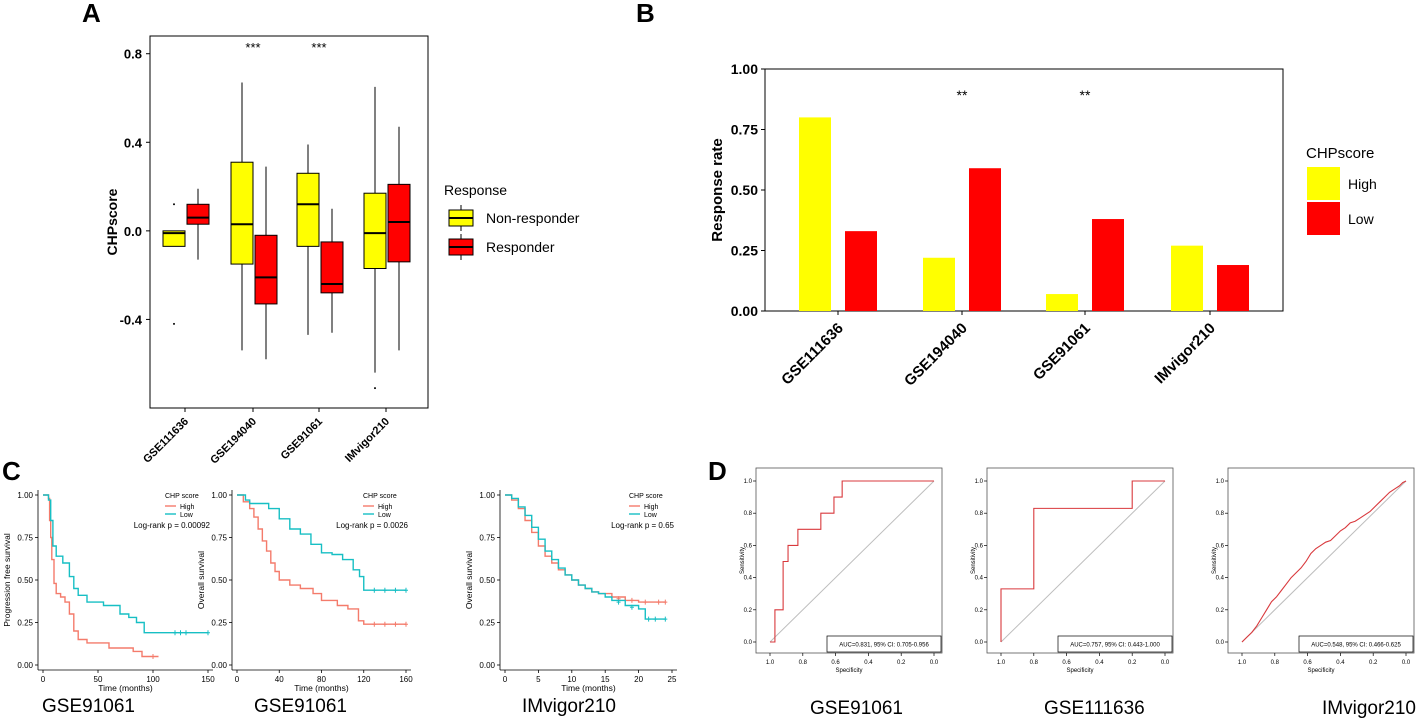  What do you see at coordinates (289, 222) in the screenshot?
I see `panel-a-plot-area` at bounding box center [289, 222].